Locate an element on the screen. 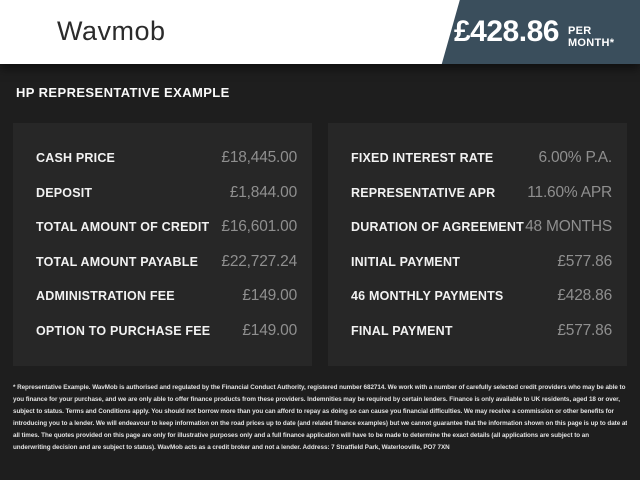 Image resolution: width=640 pixels, height=480 pixels. monthly-price: £428.86 is located at coordinates (506, 31).